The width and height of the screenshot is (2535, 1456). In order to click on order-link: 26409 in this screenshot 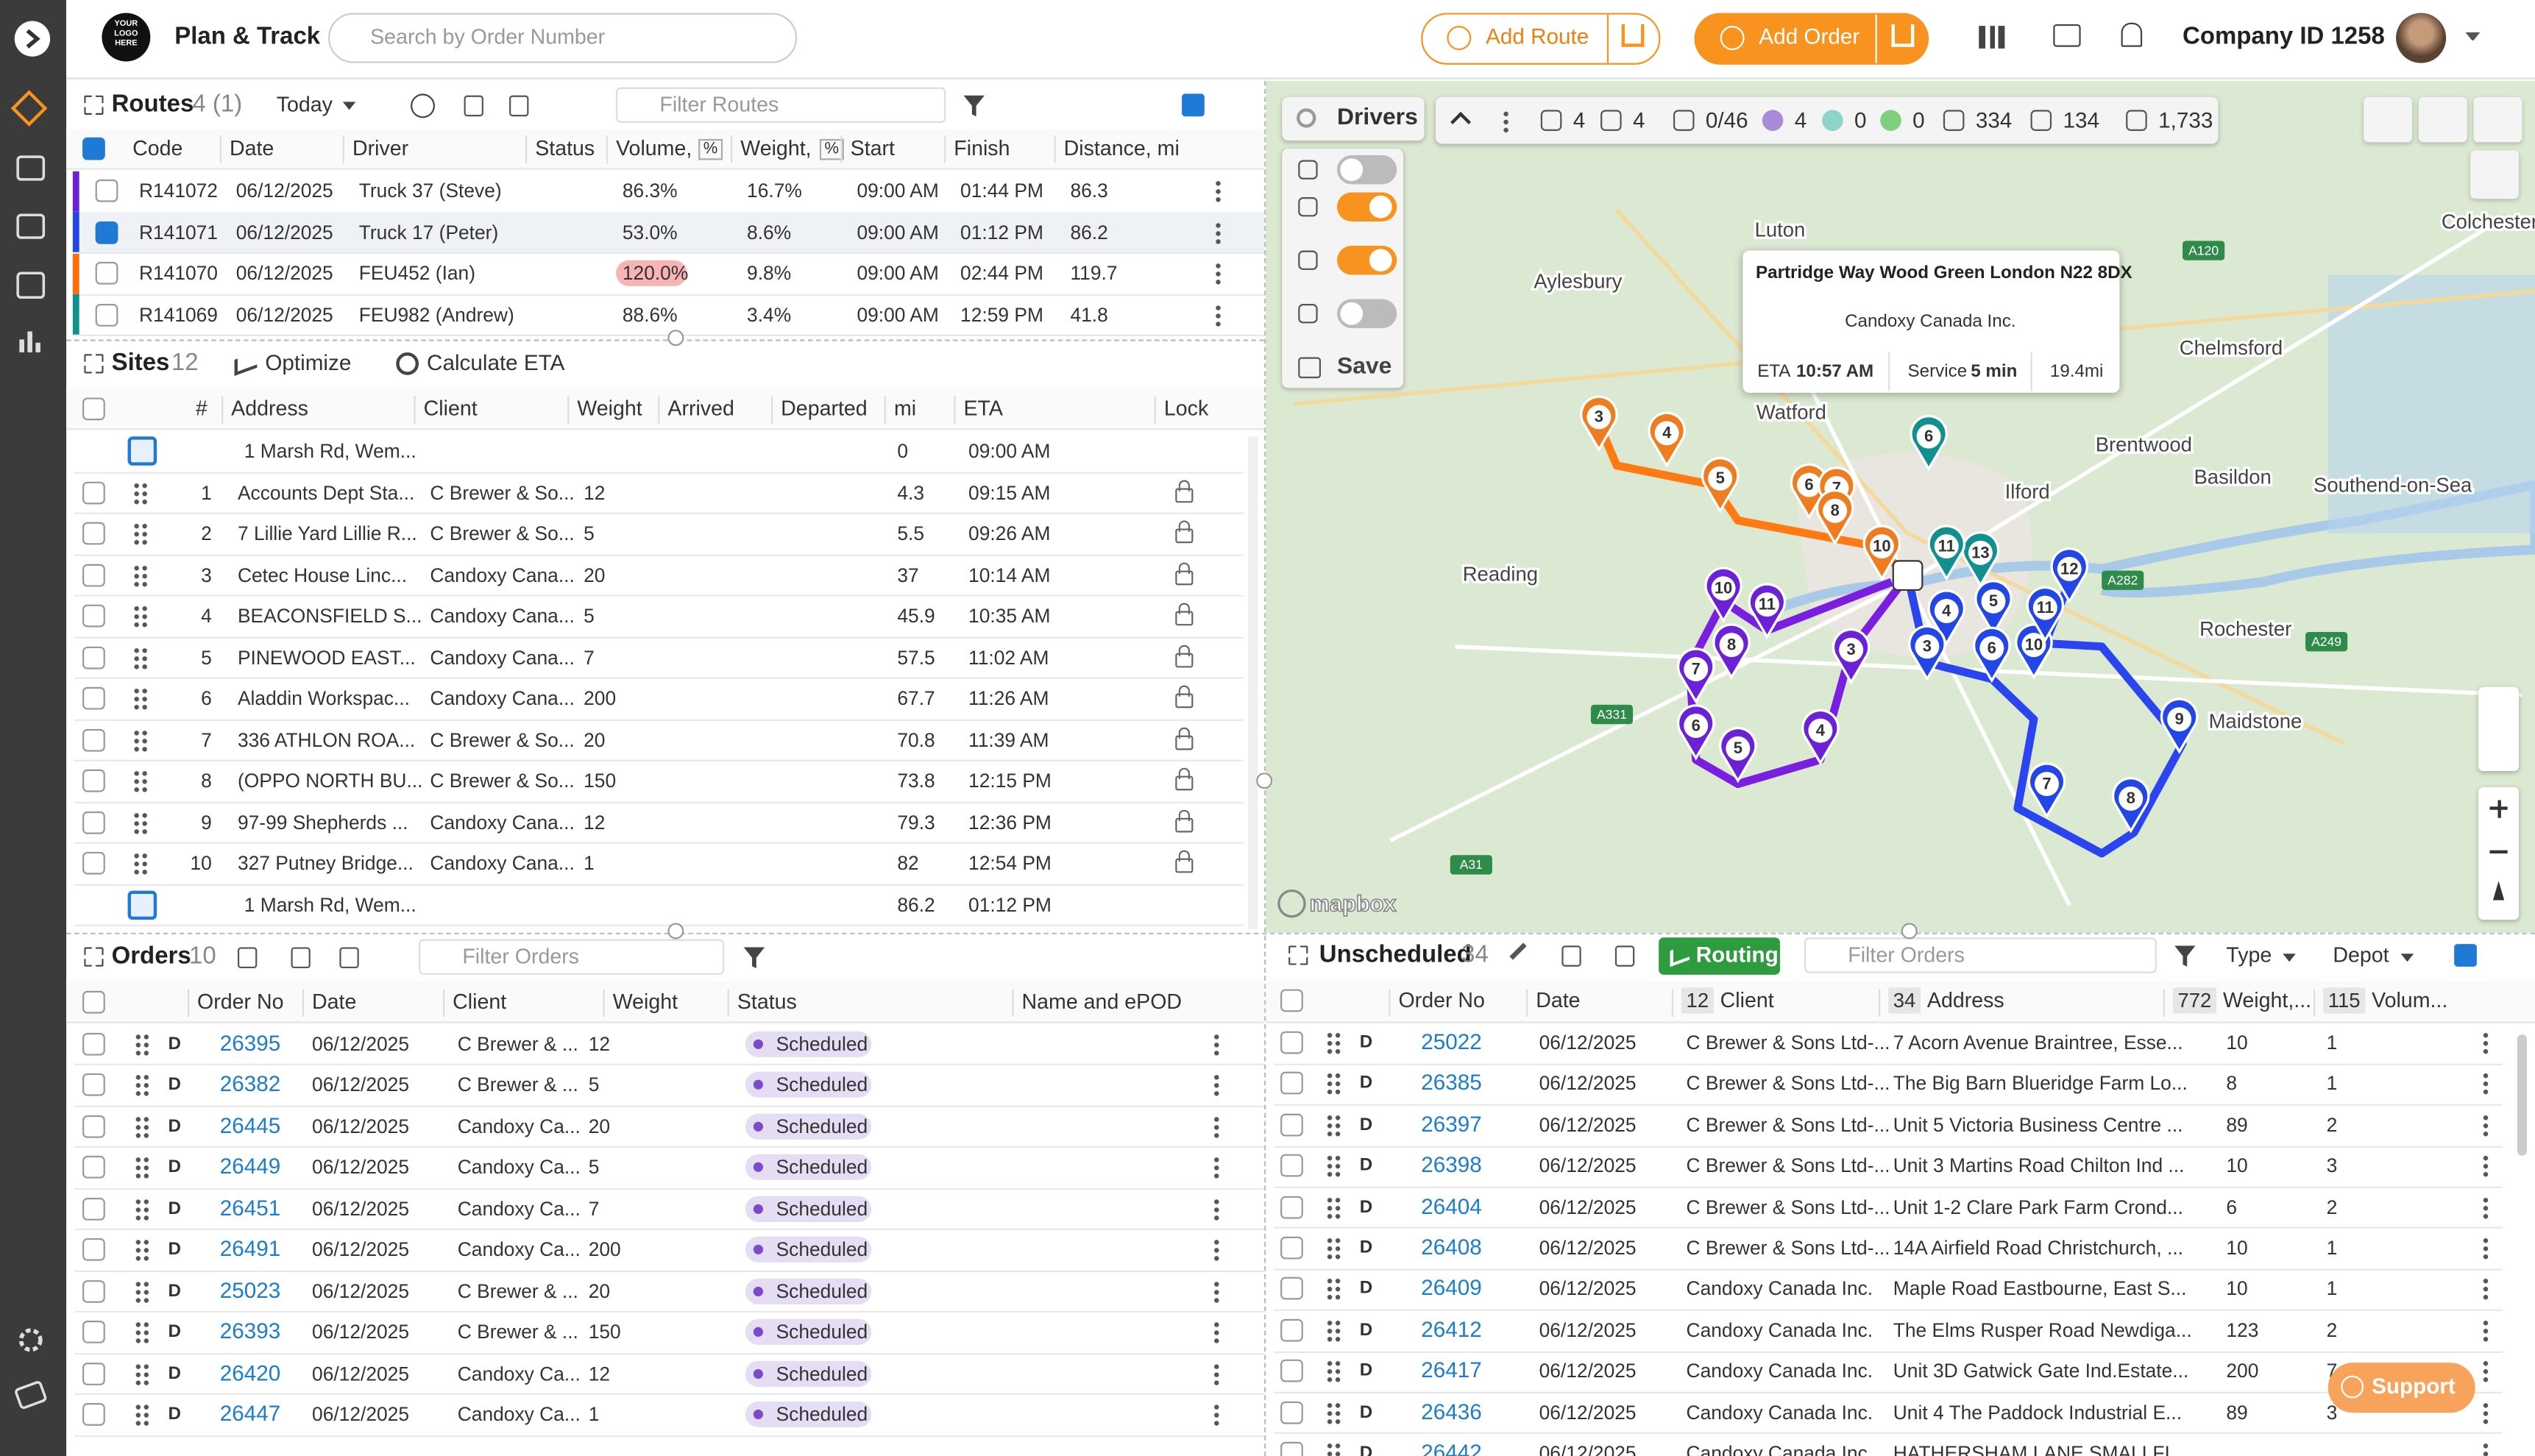, I will do `click(1451, 1289)`.